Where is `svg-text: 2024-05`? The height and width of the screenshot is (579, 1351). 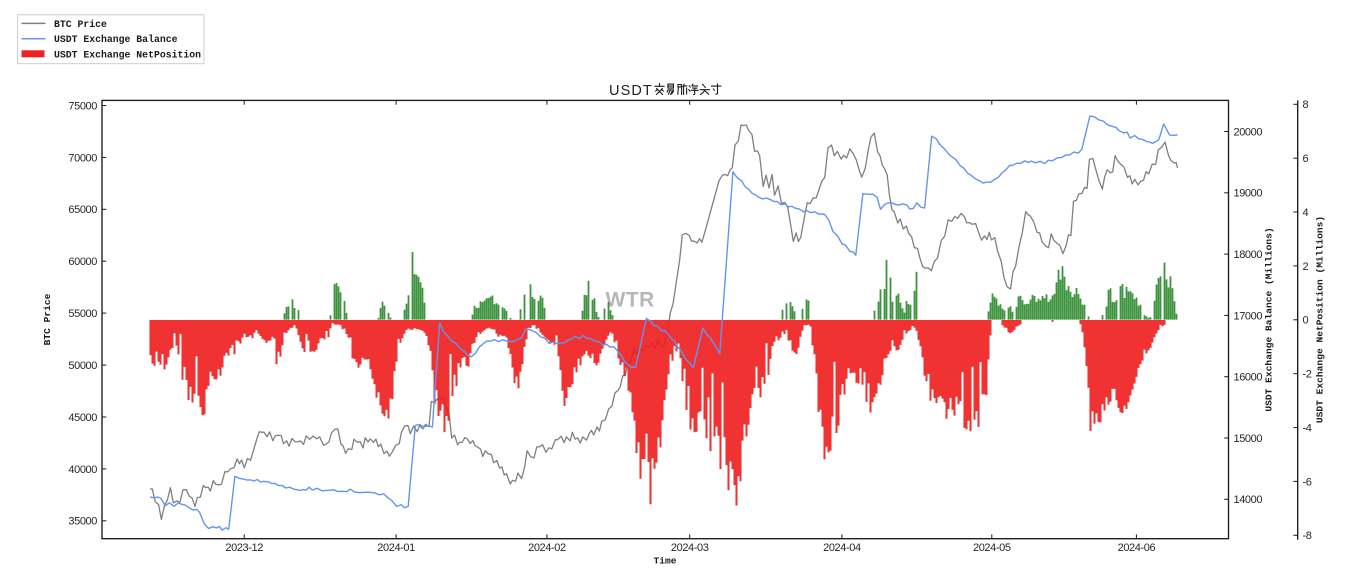
svg-text: 2024-05 is located at coordinates (992, 548).